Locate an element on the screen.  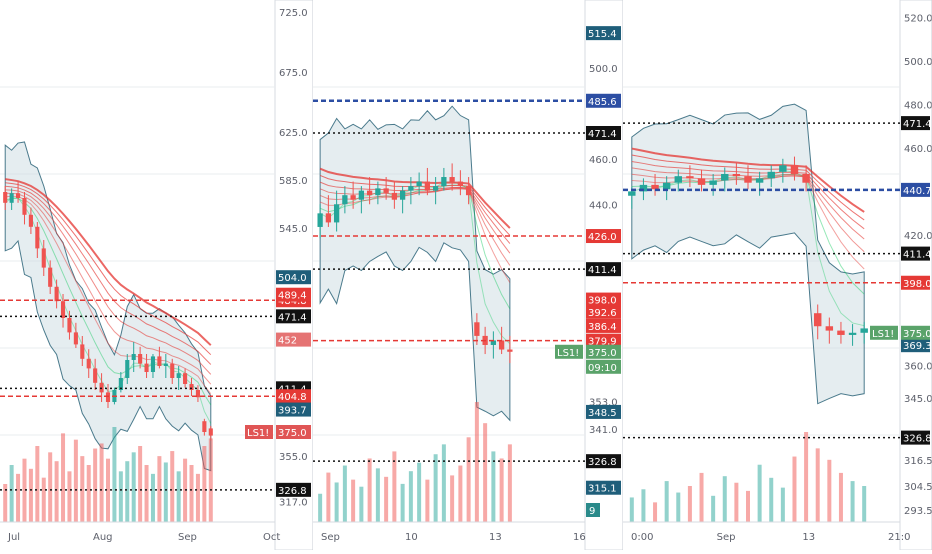
price-label-badge-text: 504.0 is located at coordinates (292, 278).